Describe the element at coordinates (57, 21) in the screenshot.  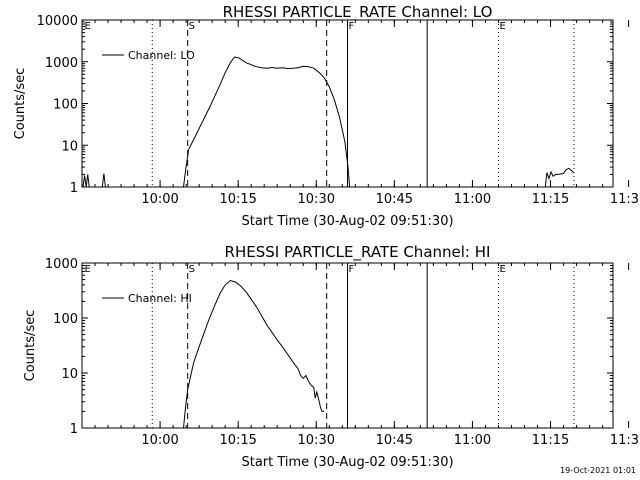
I see `y-tick-label: 10000` at that location.